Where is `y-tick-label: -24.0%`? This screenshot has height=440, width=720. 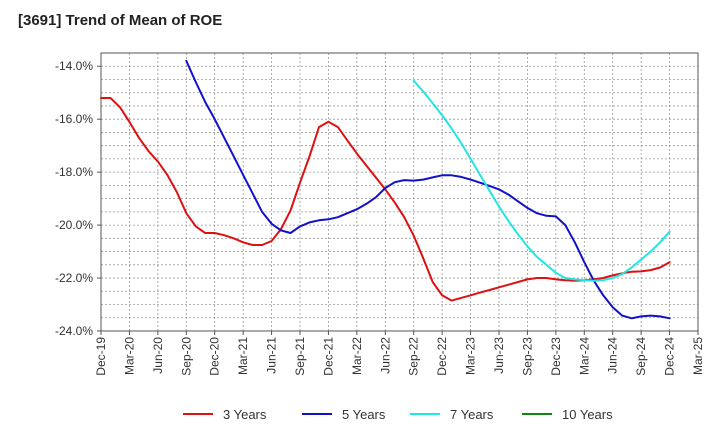
y-tick-label: -24.0% is located at coordinates (74, 331).